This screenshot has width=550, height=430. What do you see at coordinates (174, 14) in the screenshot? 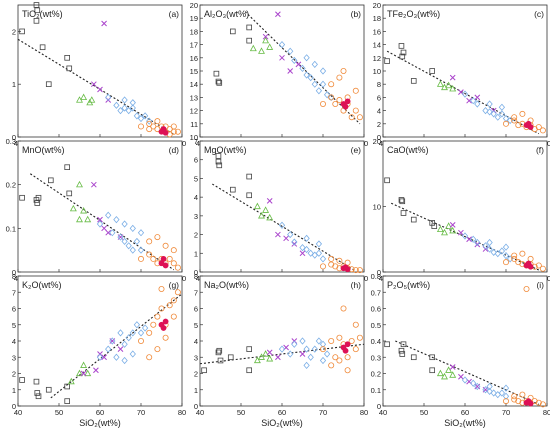
I see `panel-tag: (a)` at bounding box center [174, 14].